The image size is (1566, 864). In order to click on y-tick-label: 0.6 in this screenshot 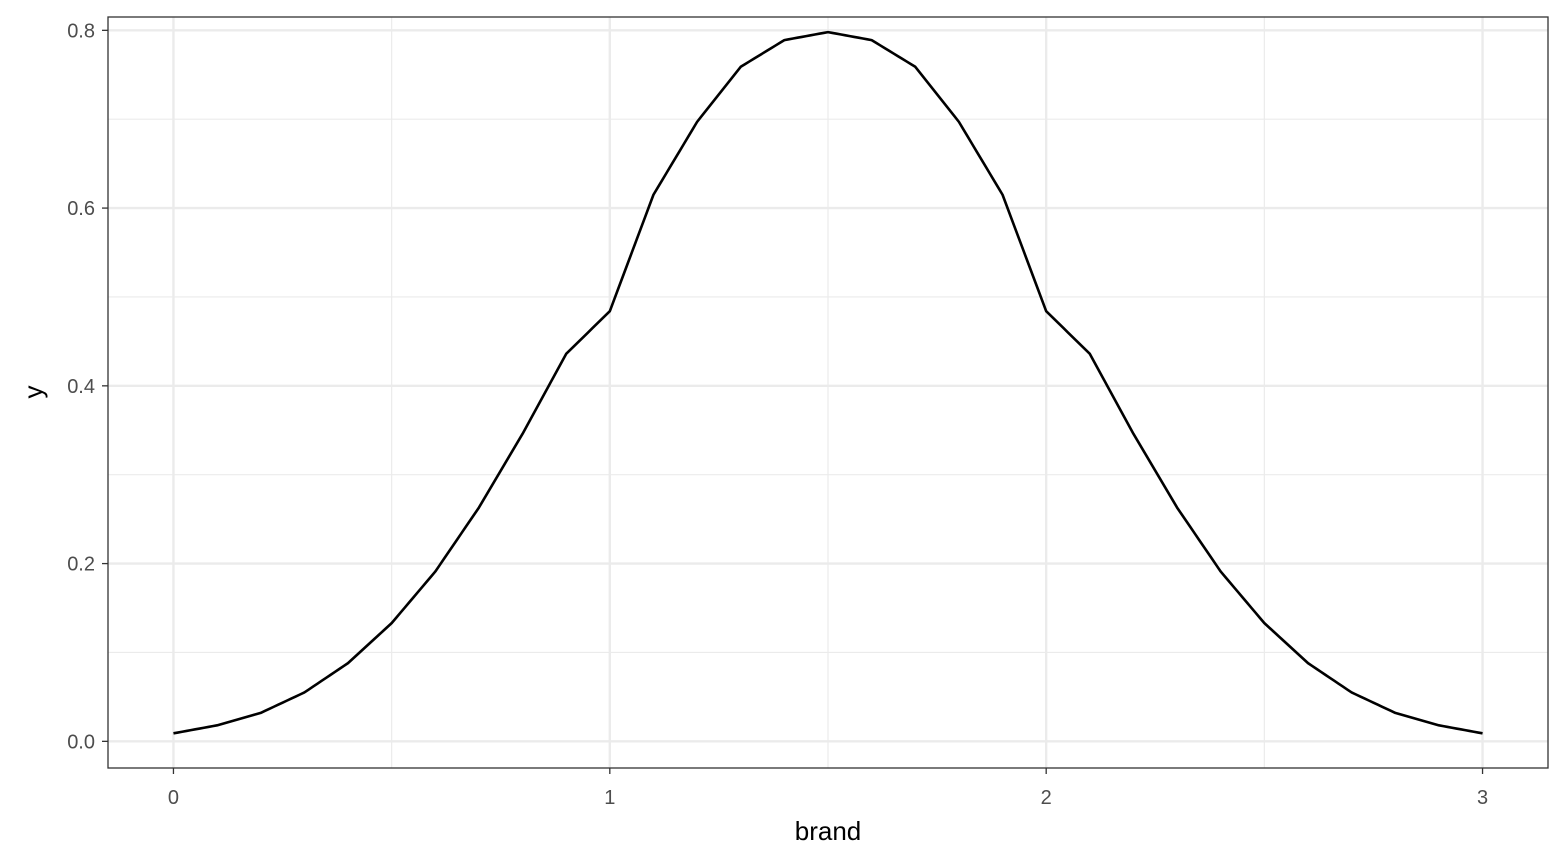, I will do `click(81, 209)`.